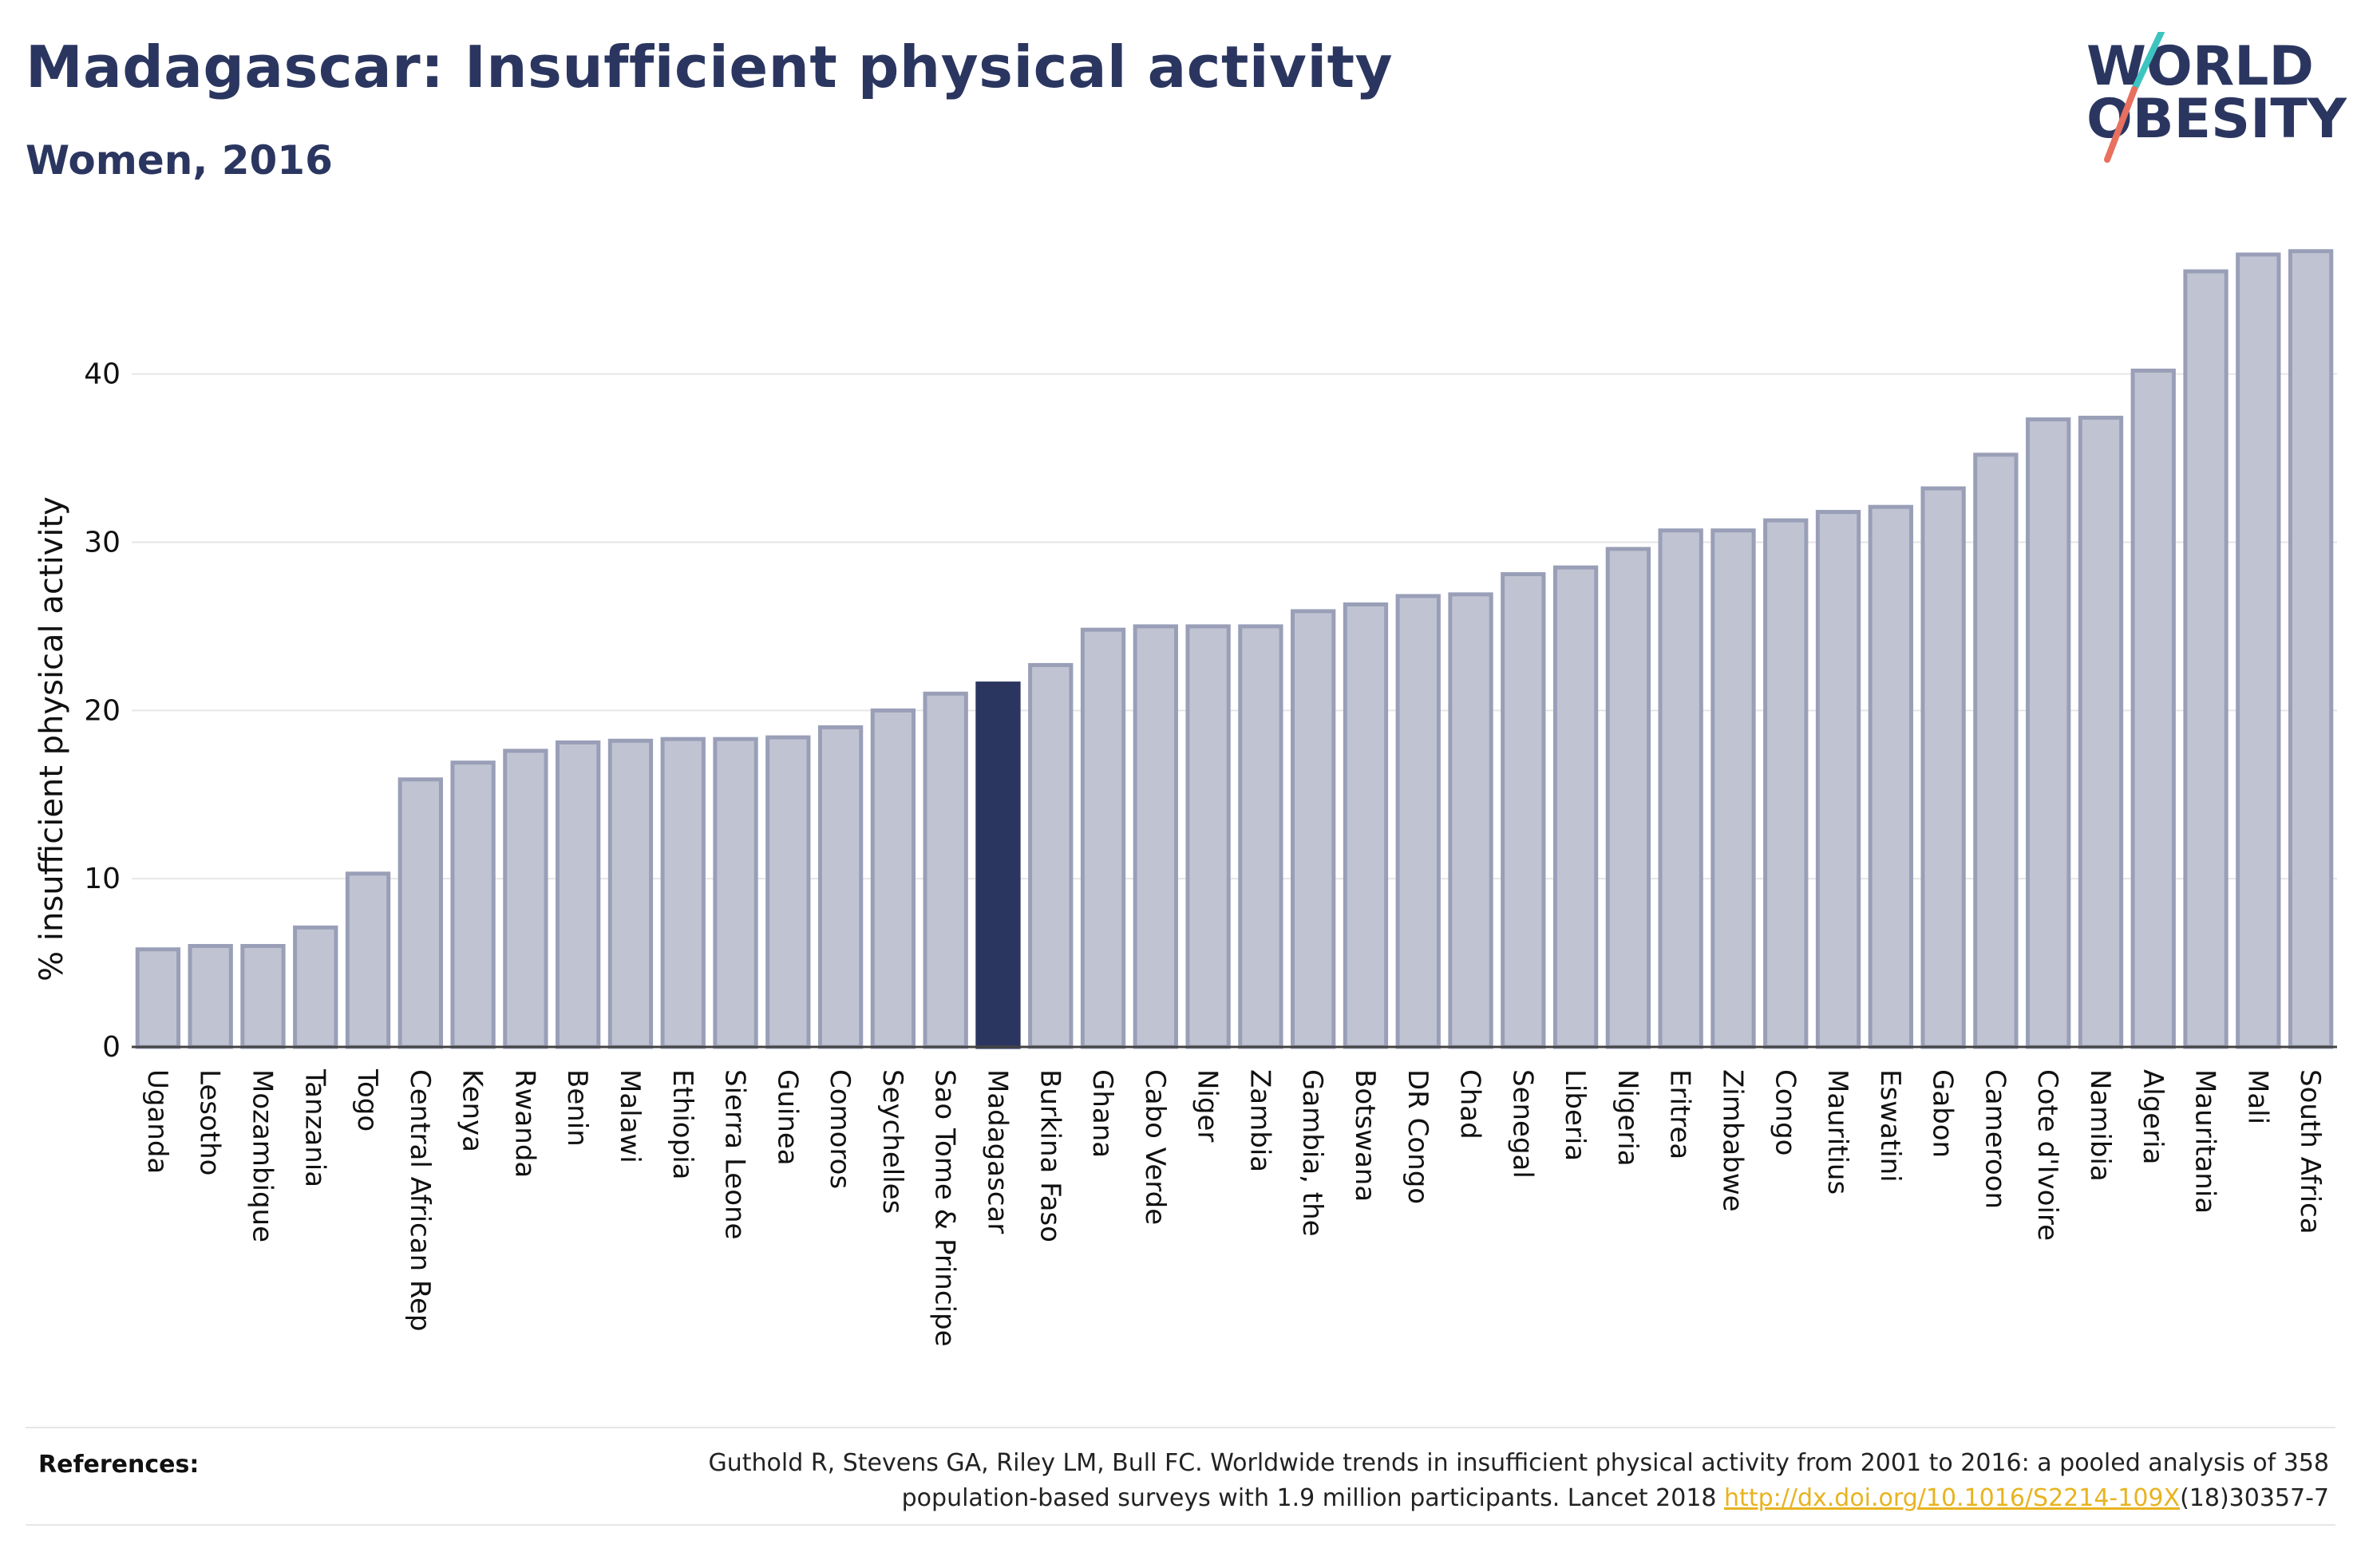  What do you see at coordinates (1365, 1135) in the screenshot?
I see `x-tick-label: Botswana` at bounding box center [1365, 1135].